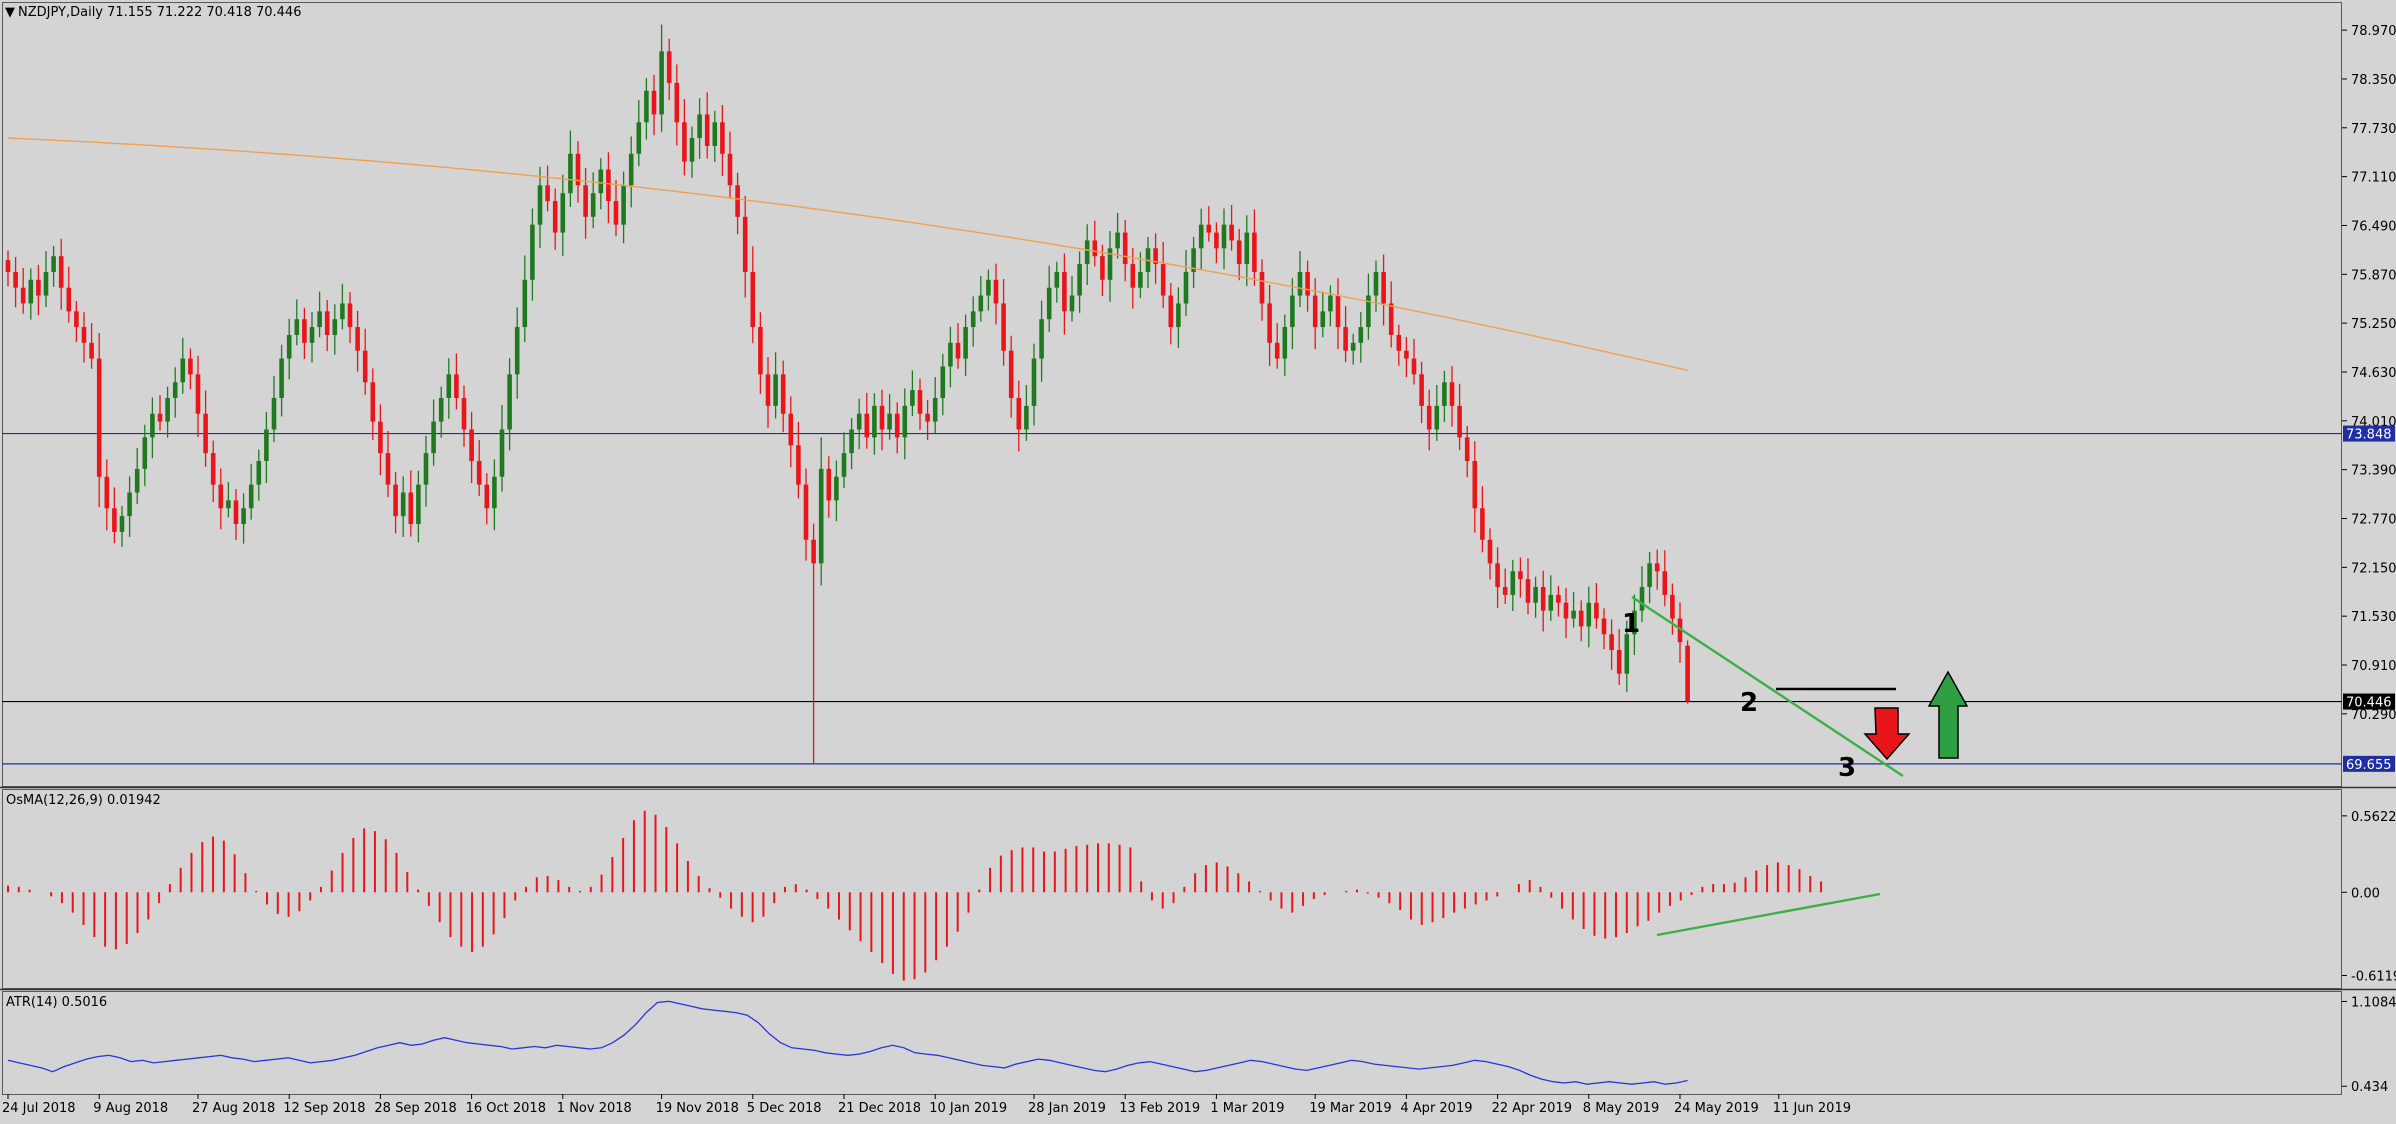 The image size is (2396, 1124). I want to click on price-tick-label: 75.870, so click(2373, 275).